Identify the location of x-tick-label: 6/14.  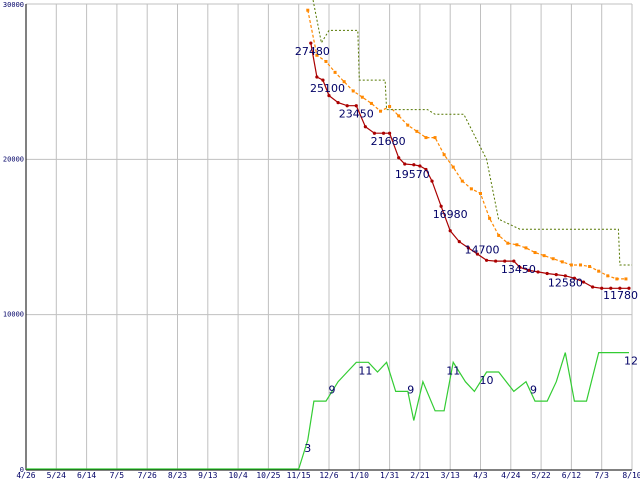
(86, 475).